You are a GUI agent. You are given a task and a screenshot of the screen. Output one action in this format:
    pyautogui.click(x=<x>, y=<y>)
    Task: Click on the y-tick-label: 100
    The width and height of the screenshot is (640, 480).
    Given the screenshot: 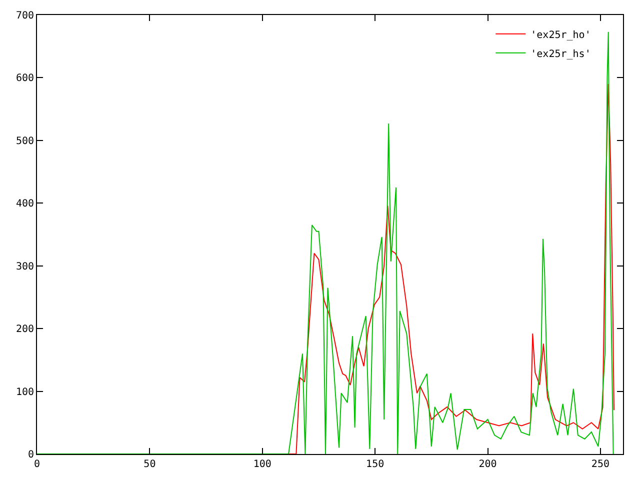 What is the action you would take?
    pyautogui.click(x=25, y=392)
    